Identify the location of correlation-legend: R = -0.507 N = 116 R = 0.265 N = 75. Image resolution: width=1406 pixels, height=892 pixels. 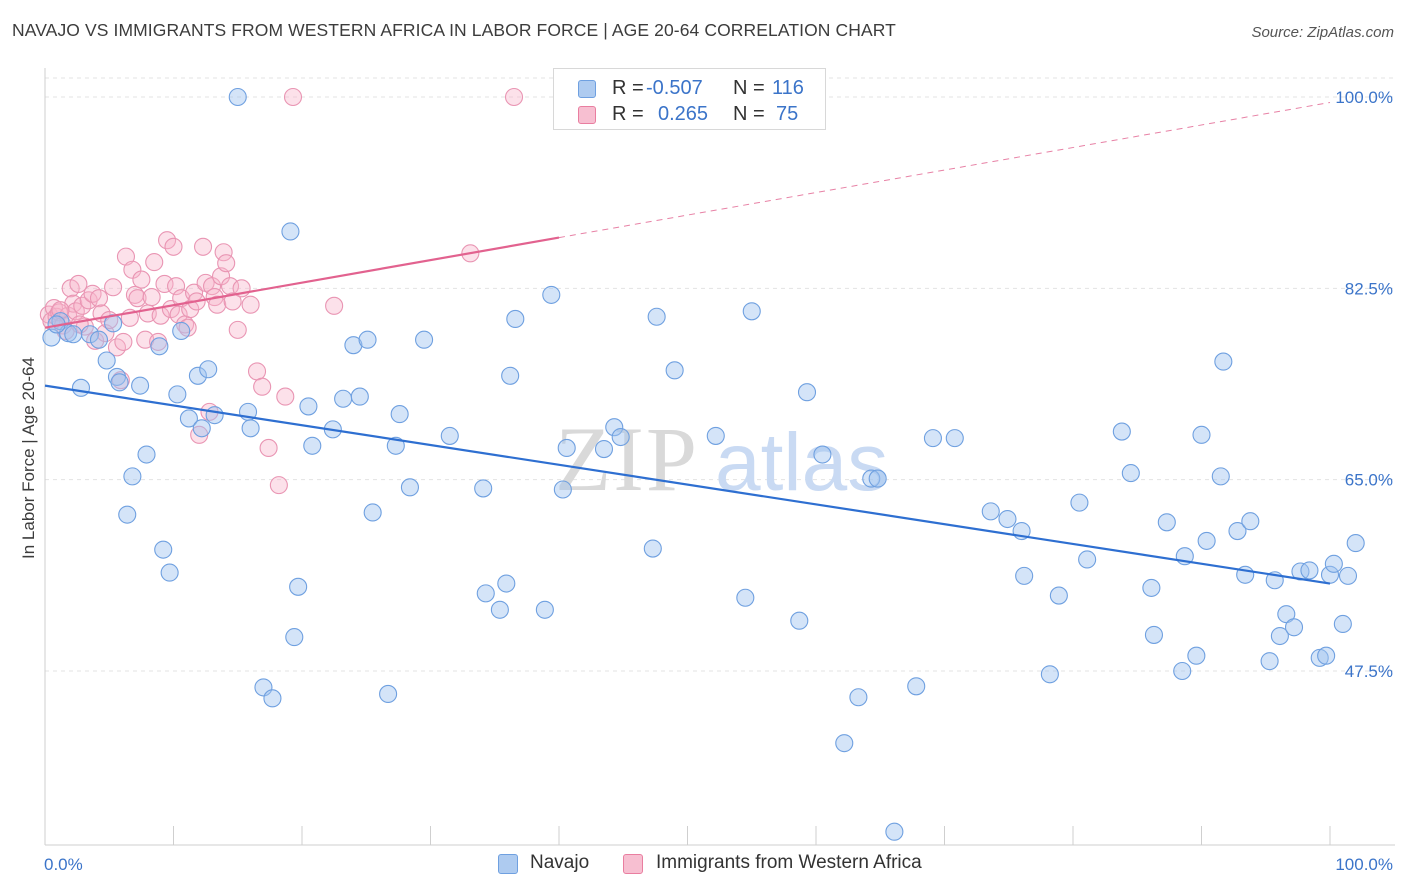
(689, 99).